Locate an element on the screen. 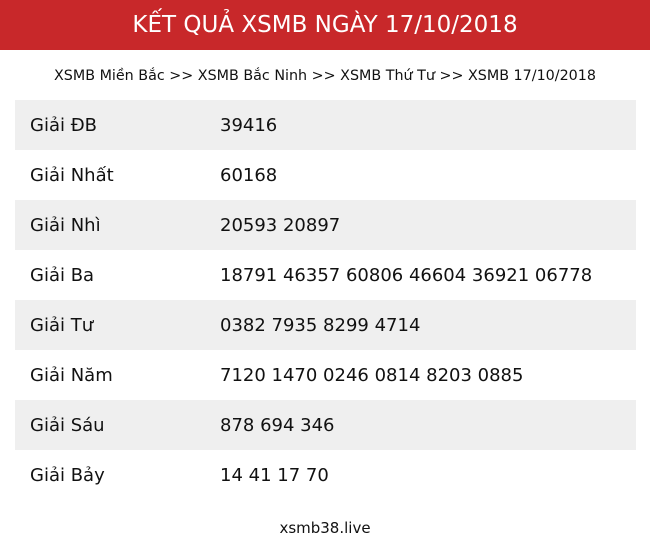 This screenshot has width=650, height=550. table-row: Giải Tư 0382 7935 8299 4714 is located at coordinates (325, 325).